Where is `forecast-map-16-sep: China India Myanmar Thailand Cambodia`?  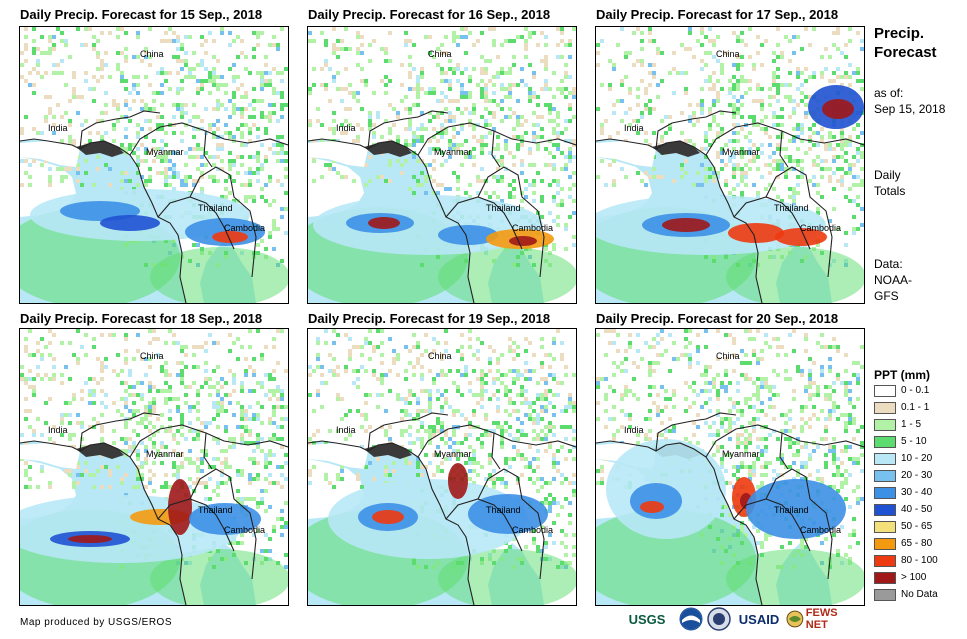 forecast-map-16-sep: China India Myanmar Thailand Cambodia is located at coordinates (442, 165).